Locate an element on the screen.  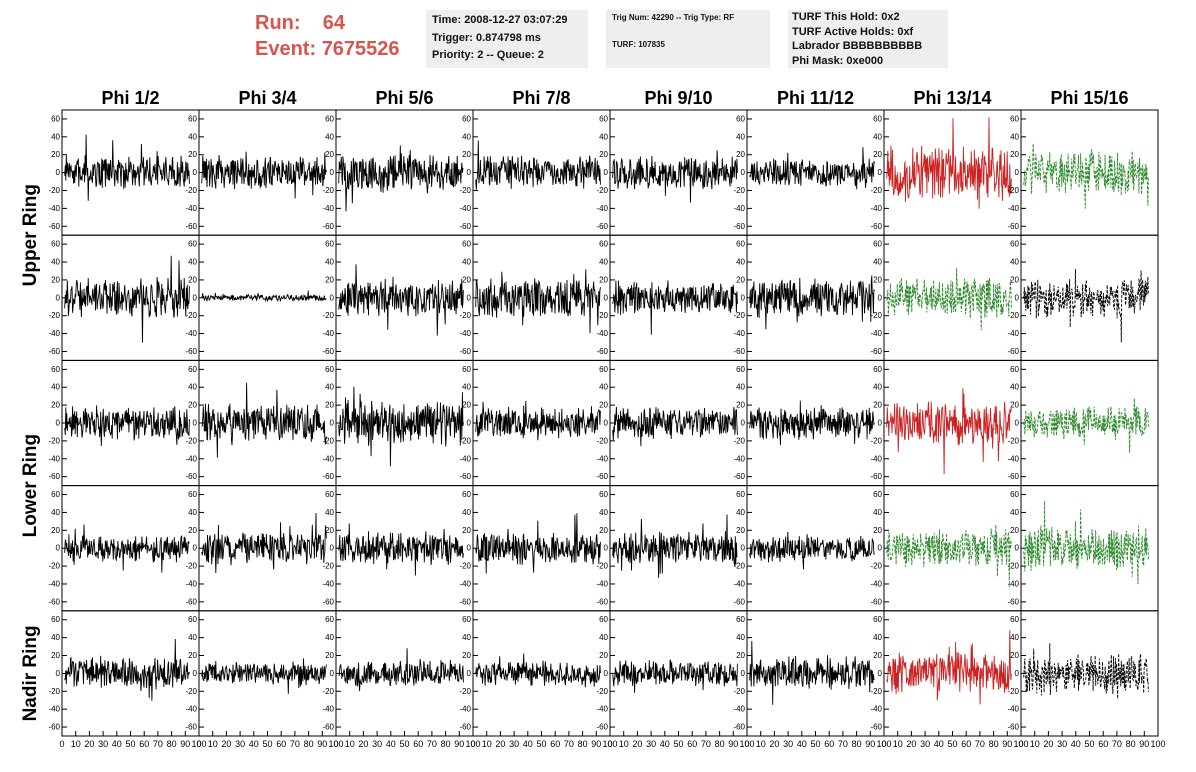
event-row: Event: 7675526 is located at coordinates (327, 49).